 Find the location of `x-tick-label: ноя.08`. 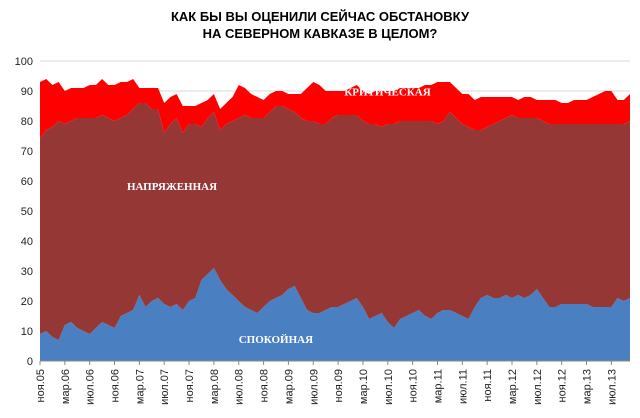

x-tick-label: ноя.08 is located at coordinates (265, 385).